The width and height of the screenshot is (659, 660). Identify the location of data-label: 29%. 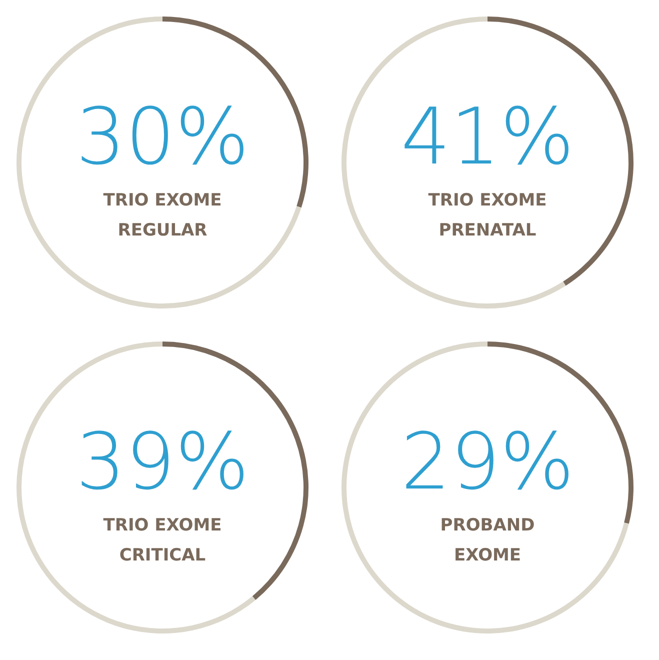
(487, 463).